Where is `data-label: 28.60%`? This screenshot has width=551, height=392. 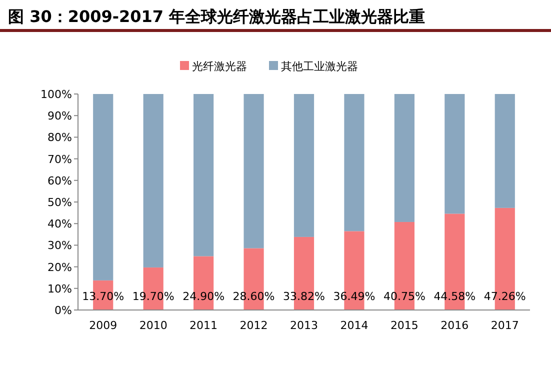 data-label: 28.60% is located at coordinates (253, 296).